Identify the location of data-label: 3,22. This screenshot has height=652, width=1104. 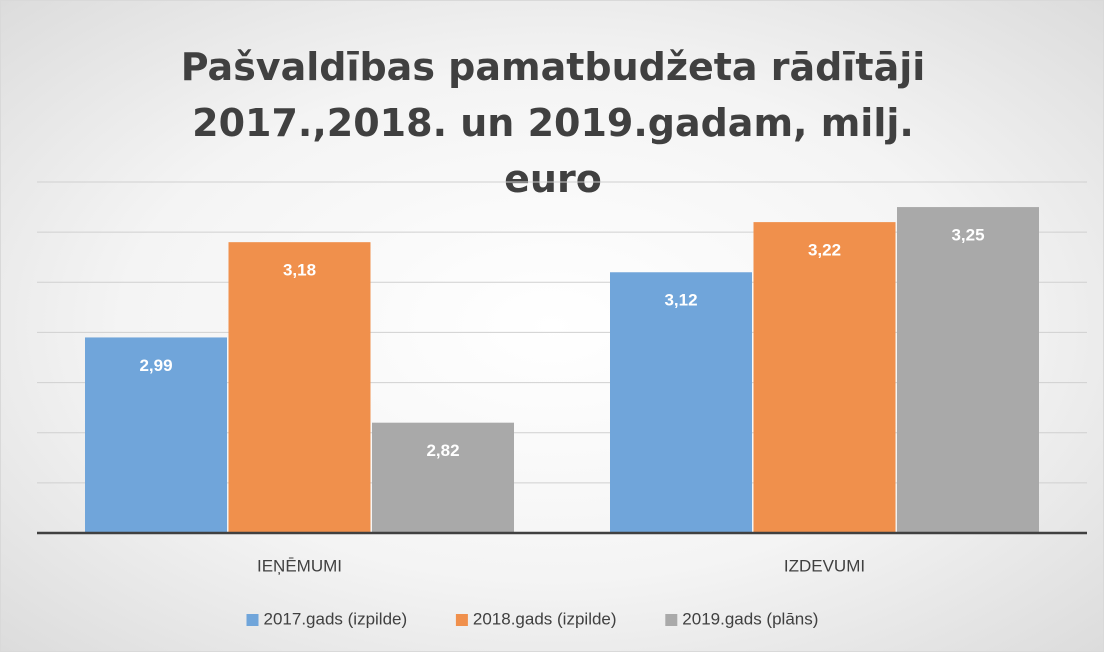
(824, 250).